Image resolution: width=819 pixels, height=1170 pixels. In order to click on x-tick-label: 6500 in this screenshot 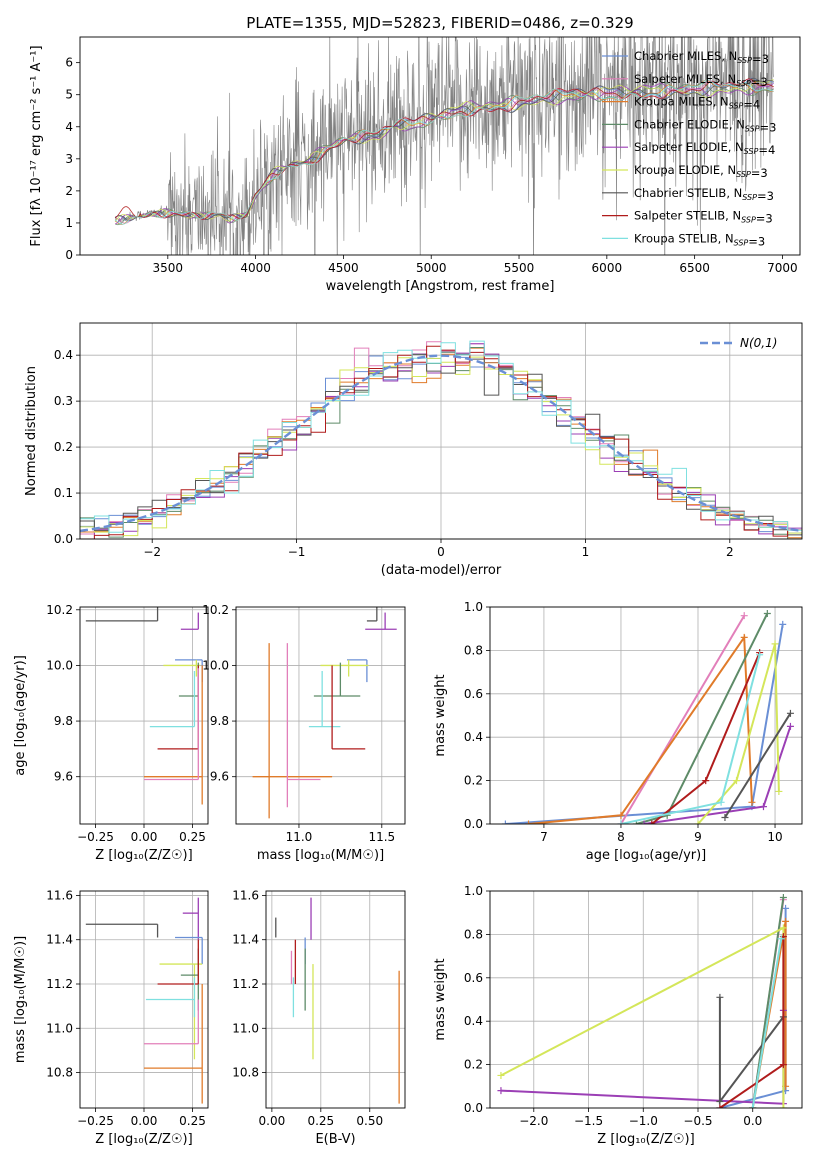, I will do `click(694, 268)`.